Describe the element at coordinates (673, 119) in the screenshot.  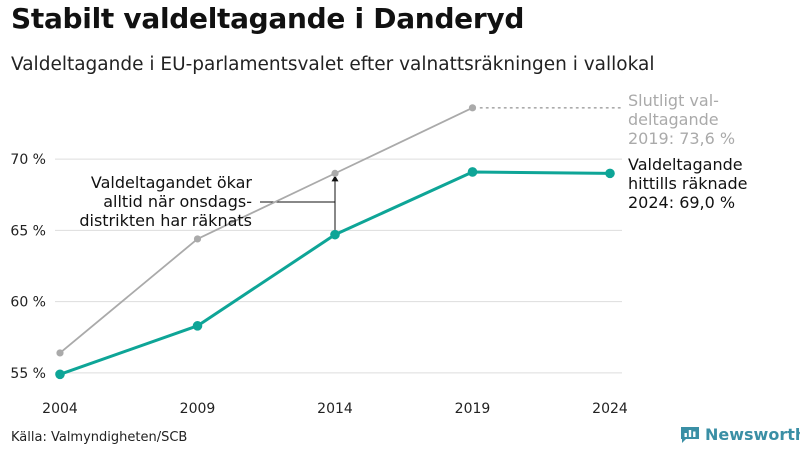
I see `final-series-label-line: deltagande` at that location.